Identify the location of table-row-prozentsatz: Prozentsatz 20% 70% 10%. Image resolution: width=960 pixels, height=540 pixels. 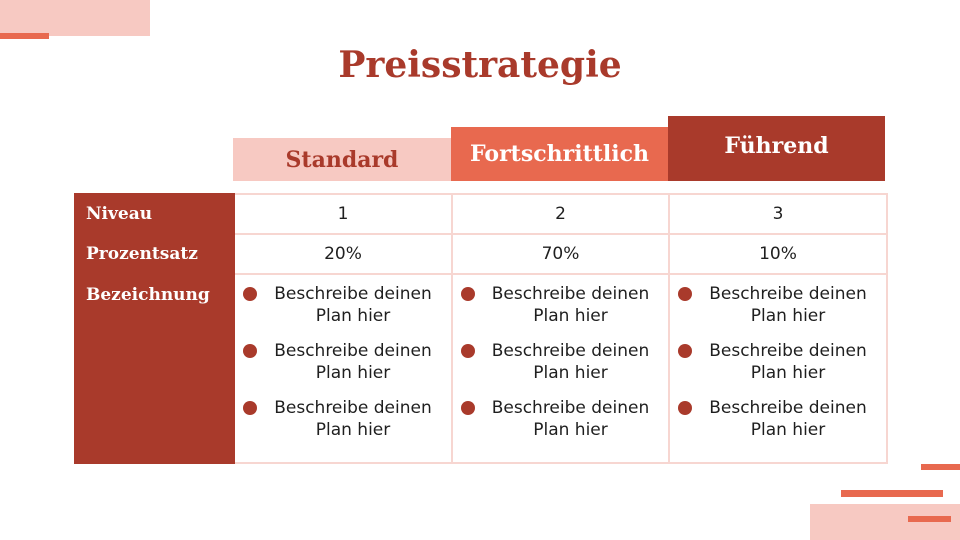
(481, 254).